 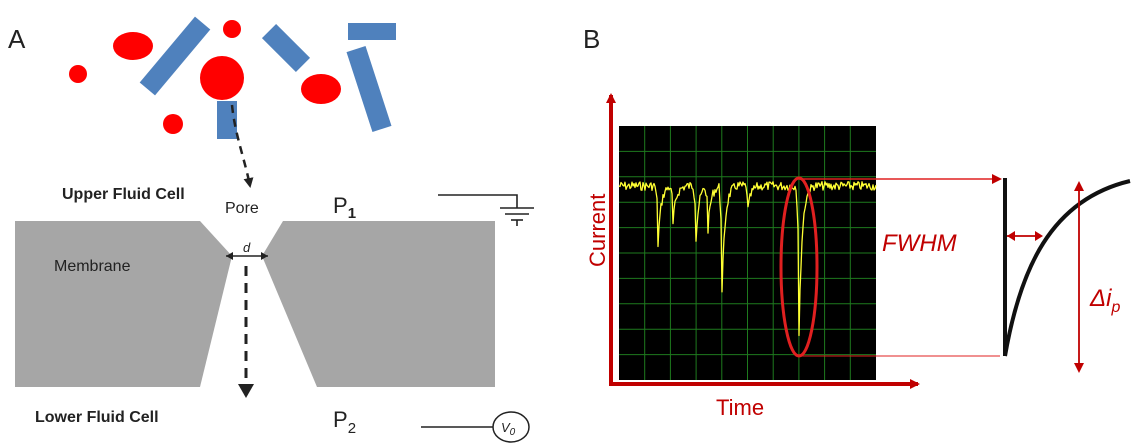 I want to click on particles, so click(x=232, y=77).